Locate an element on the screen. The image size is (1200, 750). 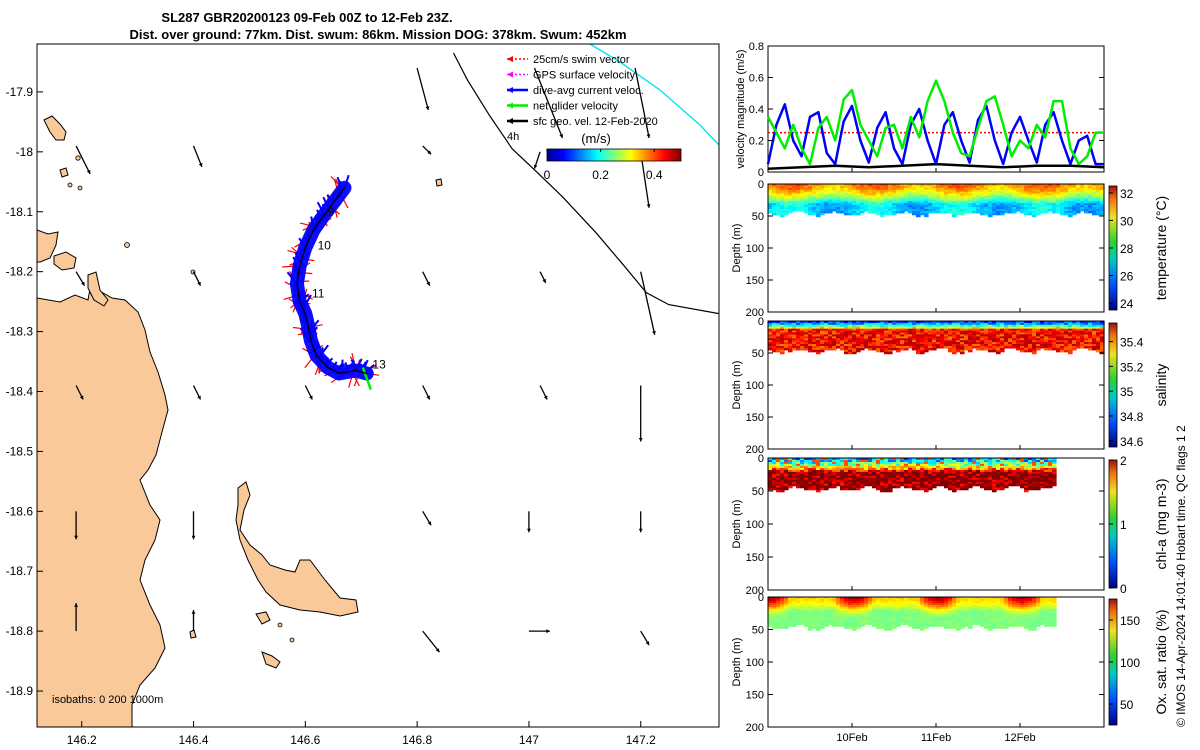
section-y-tick-label: 100 is located at coordinates (755, 525).